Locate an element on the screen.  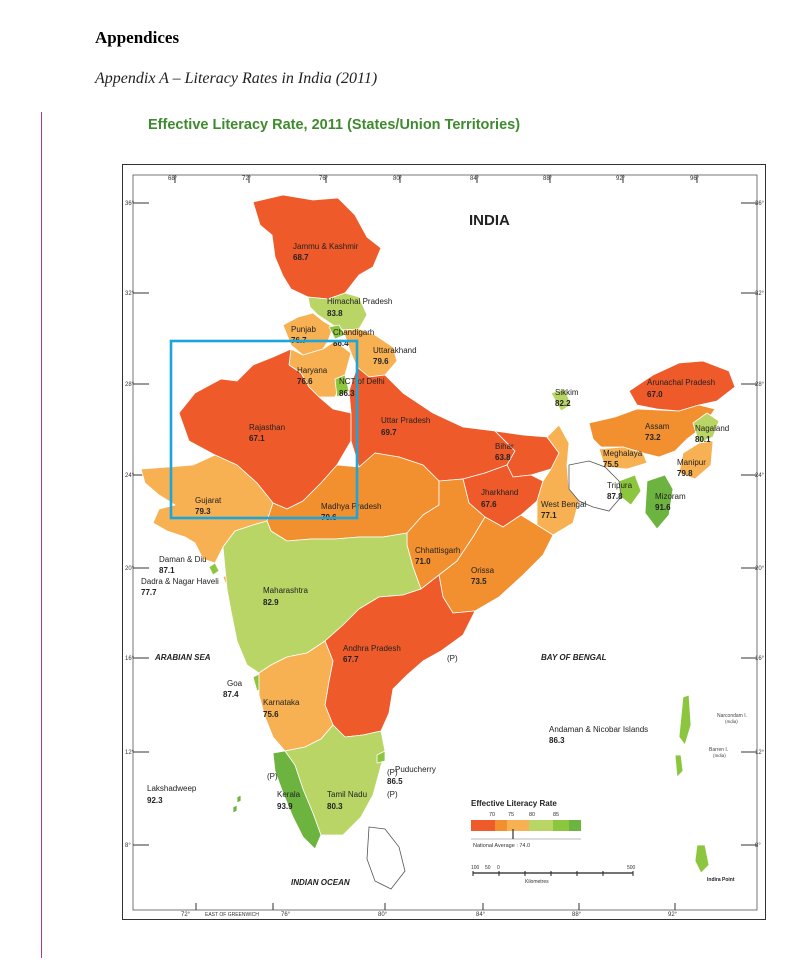
label-puducherry: Puducherry is located at coordinates (415, 769).